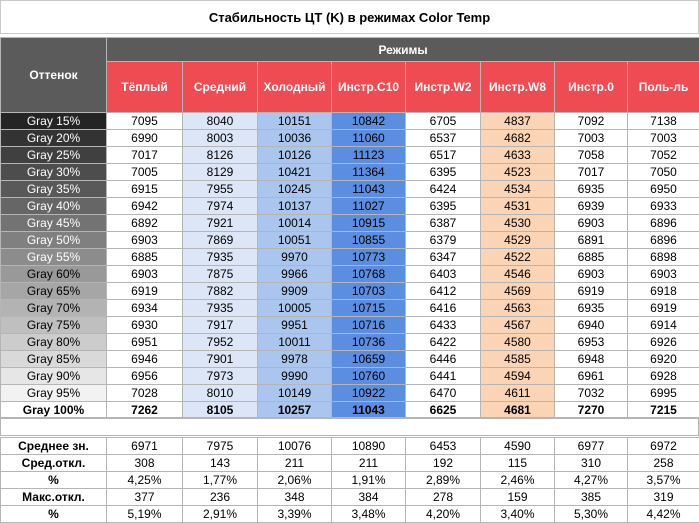 The height and width of the screenshot is (523, 699). What do you see at coordinates (368, 342) in the screenshot?
I see `value-cell: 10736` at bounding box center [368, 342].